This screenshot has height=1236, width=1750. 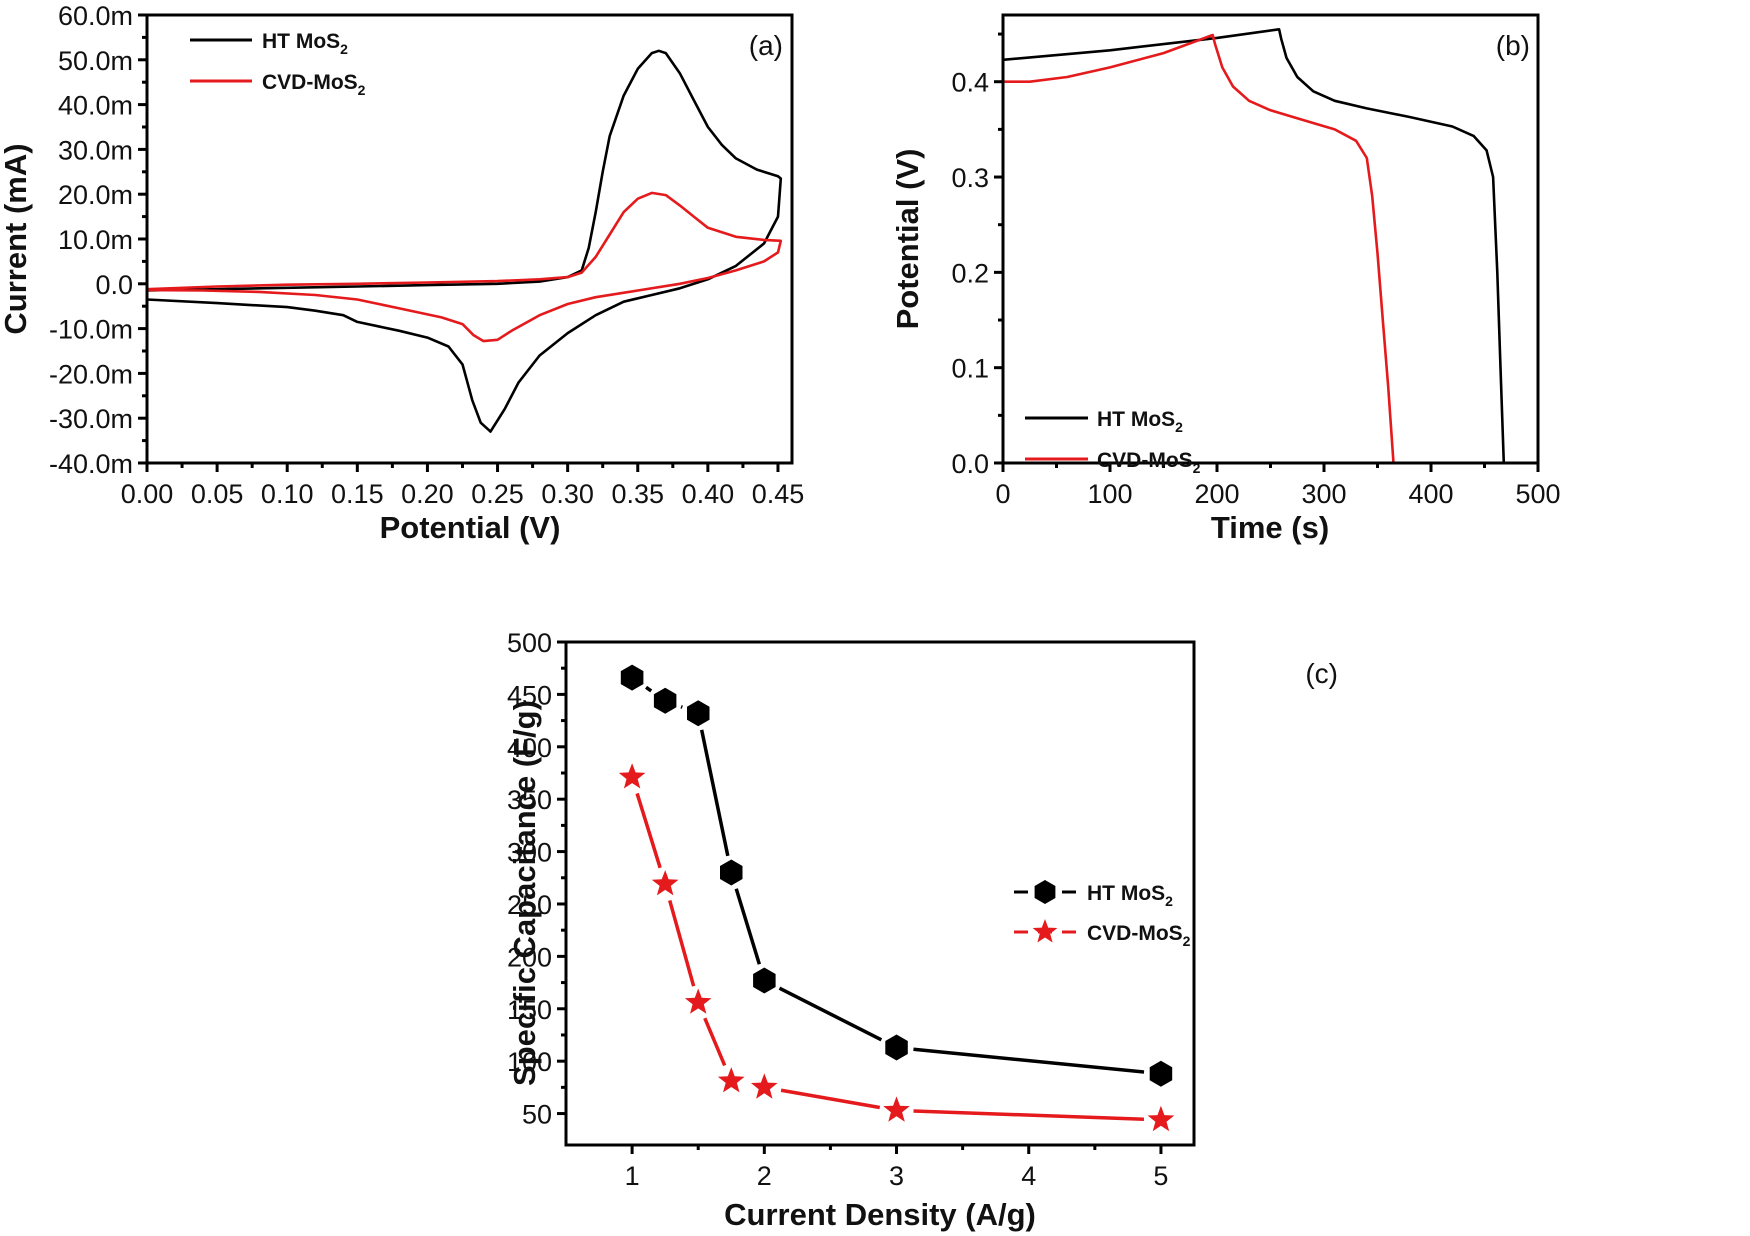 I want to click on x-tick-label: 300, so click(x=1323, y=494).